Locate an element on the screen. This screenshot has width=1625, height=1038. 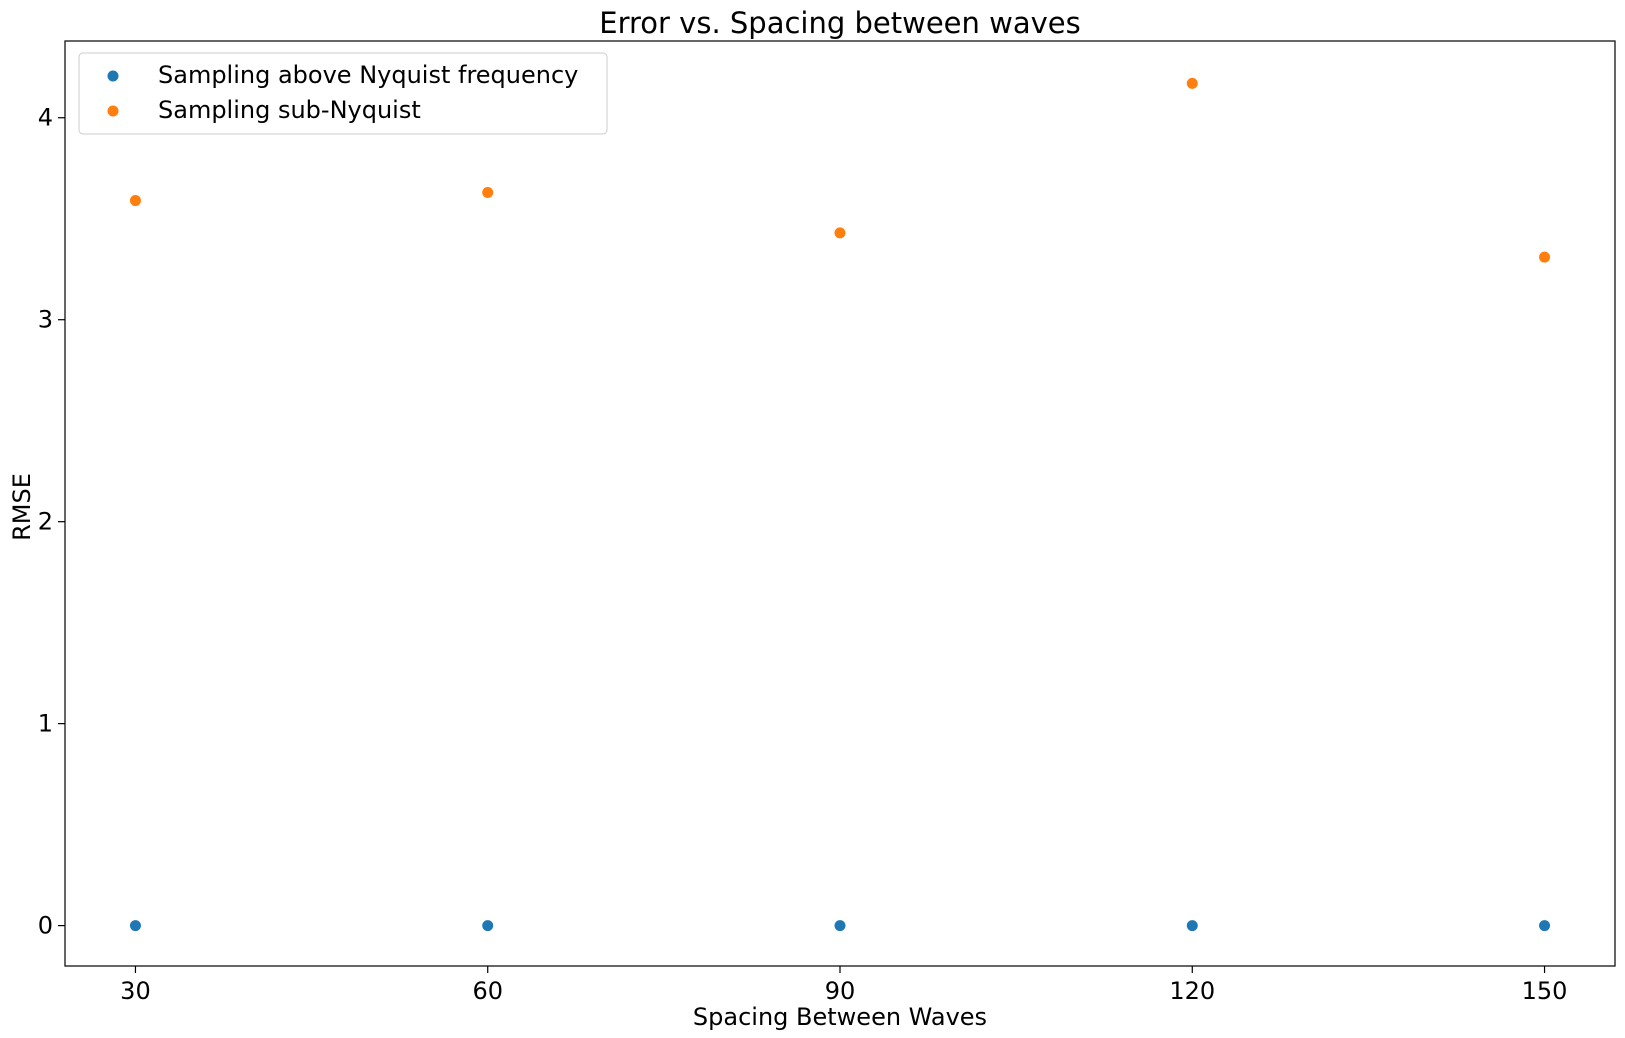
y-tick-label: 3 is located at coordinates (45, 320).